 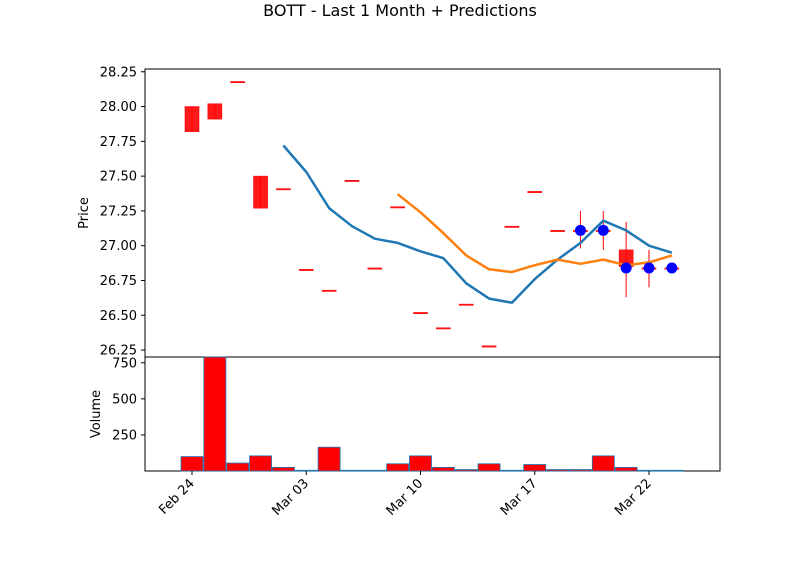 I want to click on volume-y-tick-label: 750, so click(x=124, y=363).